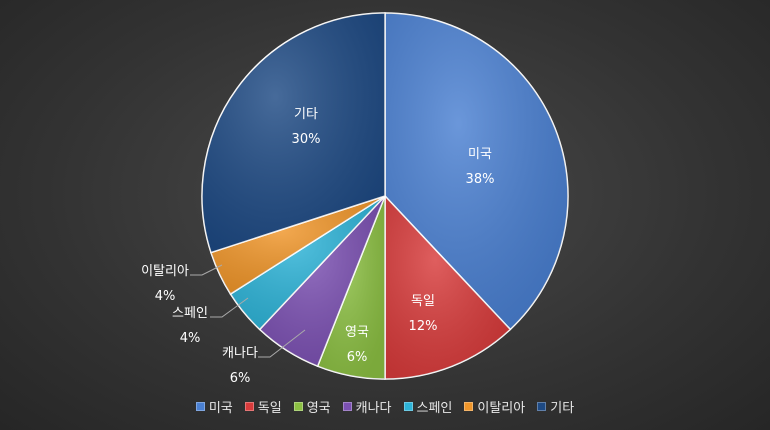 This screenshot has height=430, width=770. I want to click on slice-value-label: 30%, so click(306, 139).